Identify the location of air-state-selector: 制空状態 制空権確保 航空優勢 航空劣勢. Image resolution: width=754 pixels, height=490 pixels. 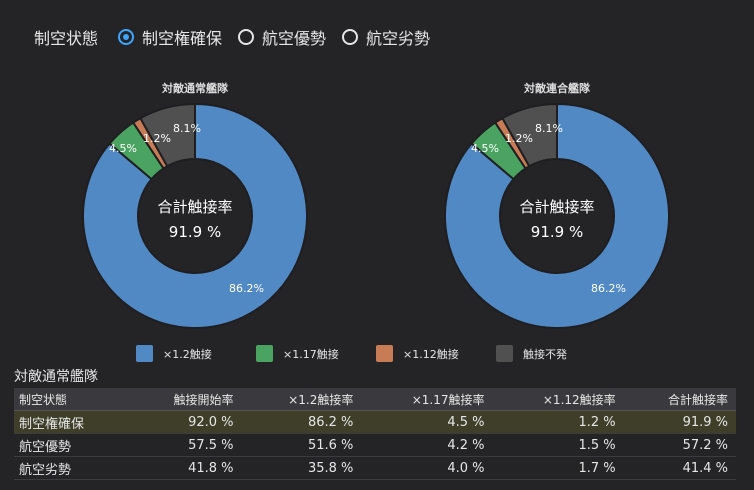
(240, 37).